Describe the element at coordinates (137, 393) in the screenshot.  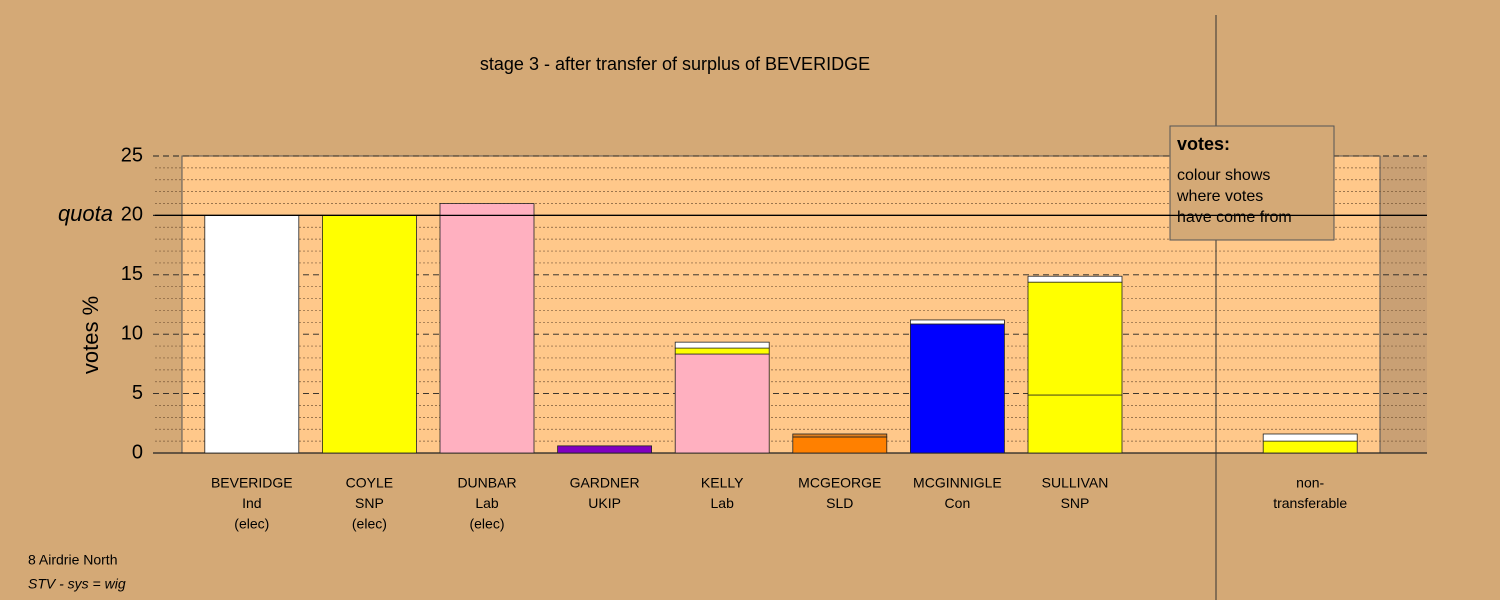
I see `y-tick-label: 5` at that location.